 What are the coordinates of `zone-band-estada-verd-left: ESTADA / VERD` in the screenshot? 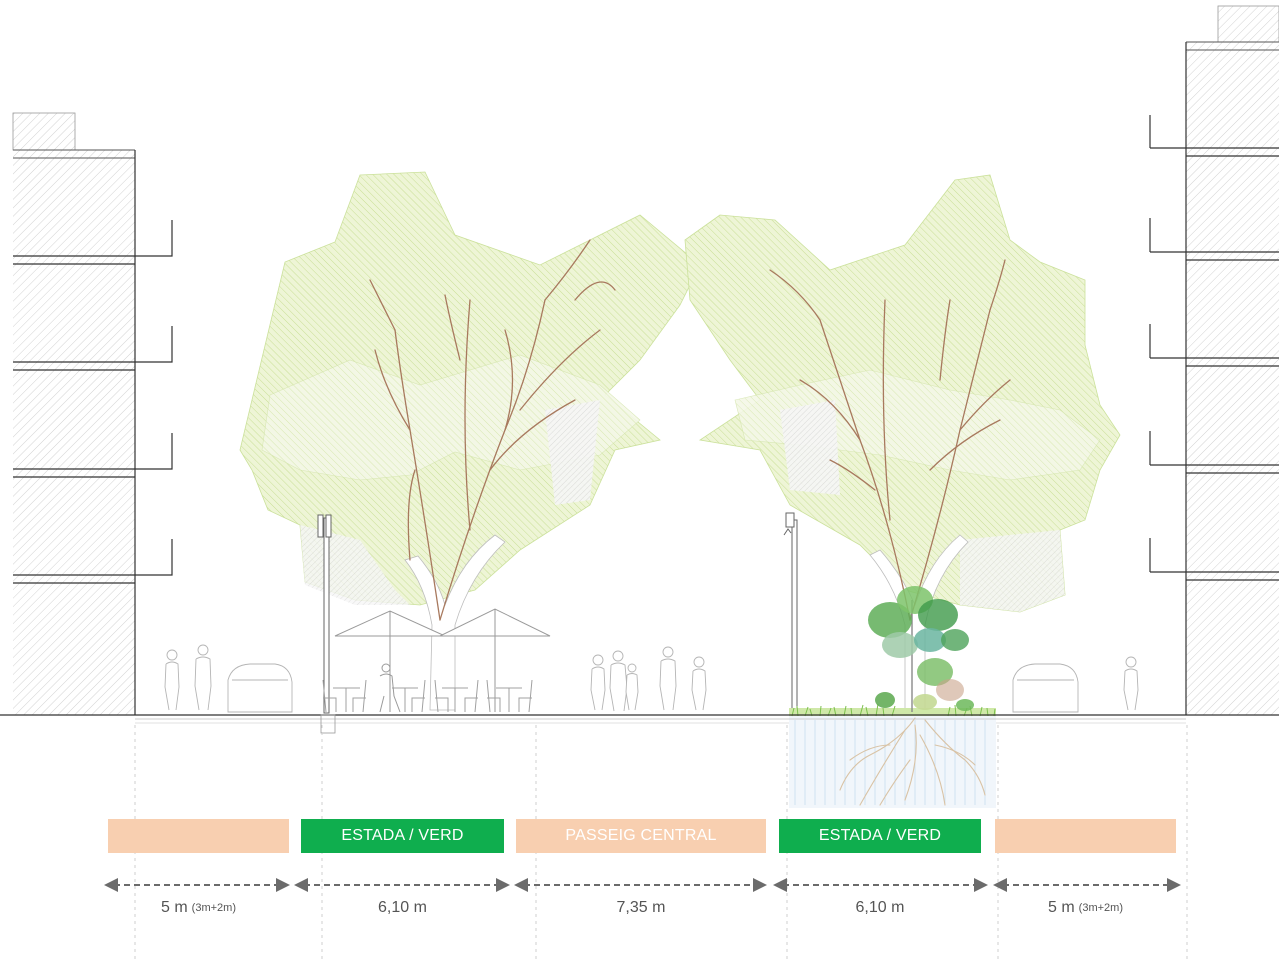 It's located at (402, 836).